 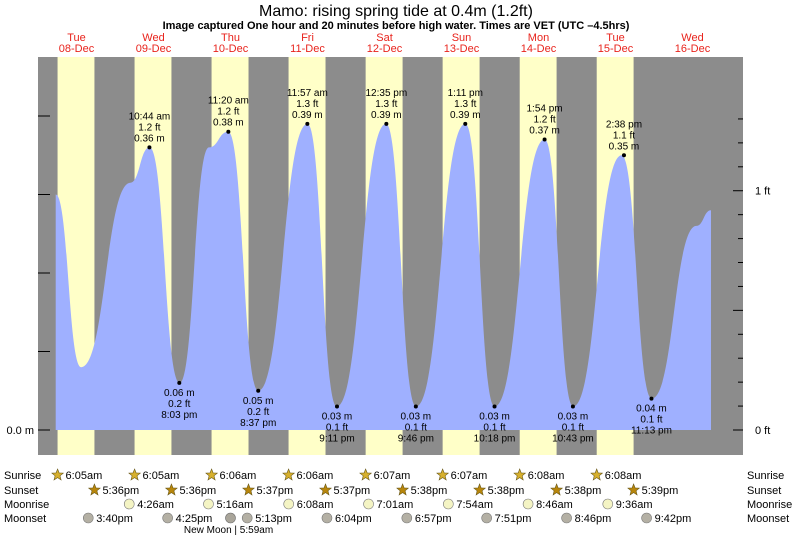 I want to click on high-tide-time: 2:38 pm, so click(x=624, y=124).